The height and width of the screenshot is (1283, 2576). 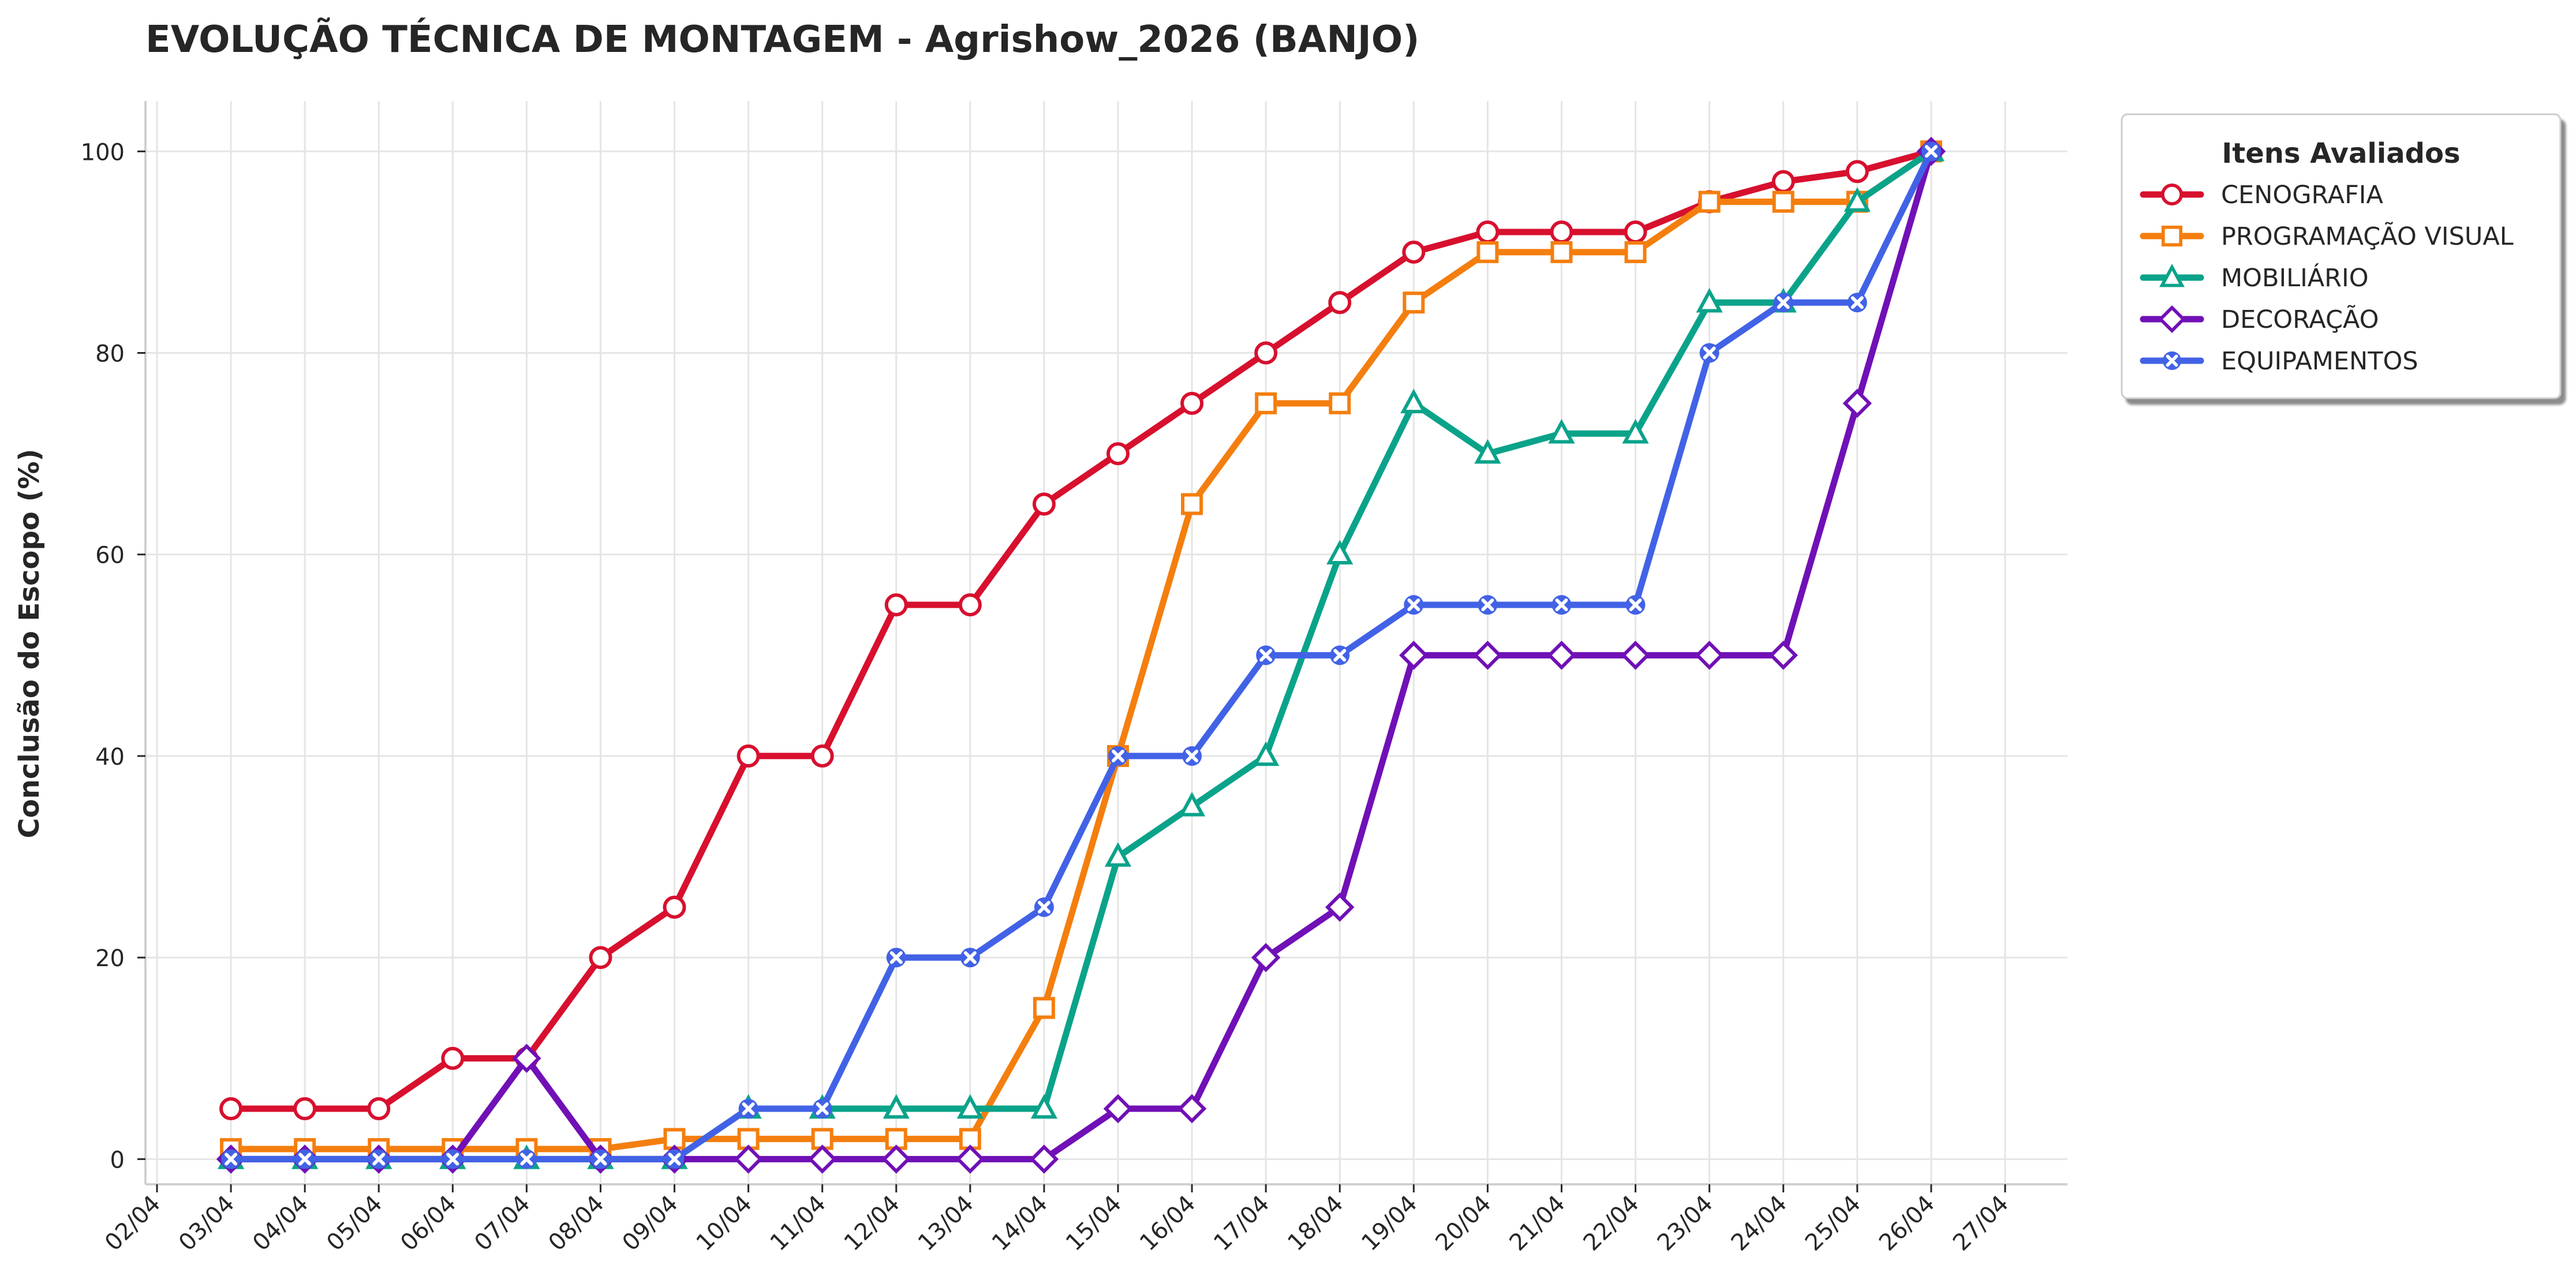 What do you see at coordinates (1168, 1224) in the screenshot?
I see `x-tick-label: 16/04` at bounding box center [1168, 1224].